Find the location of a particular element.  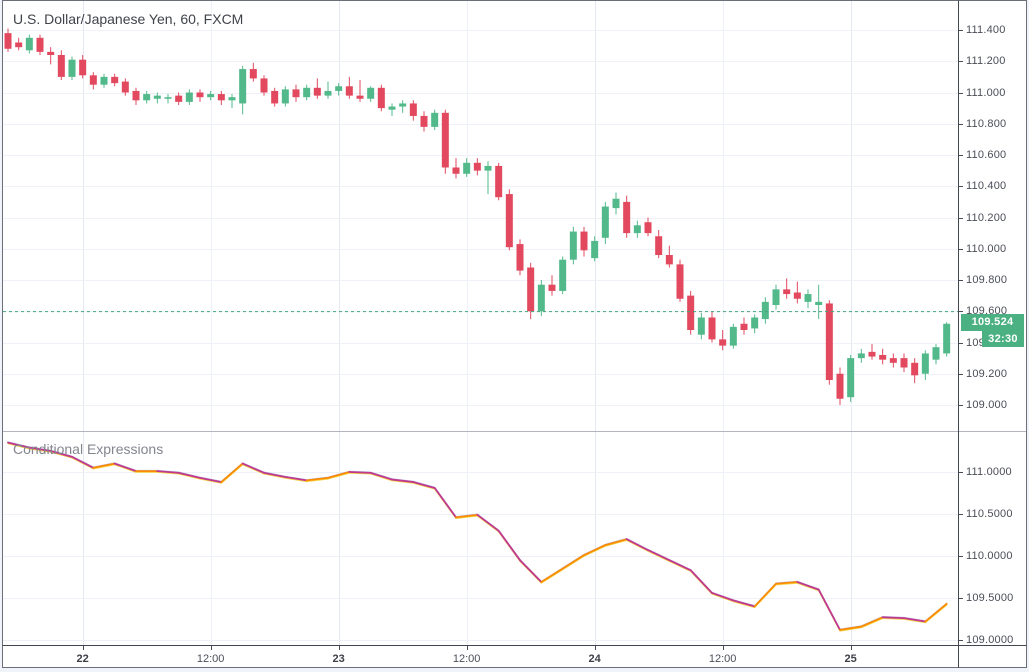

price-tick-label: 110.800 is located at coordinates (986, 123).